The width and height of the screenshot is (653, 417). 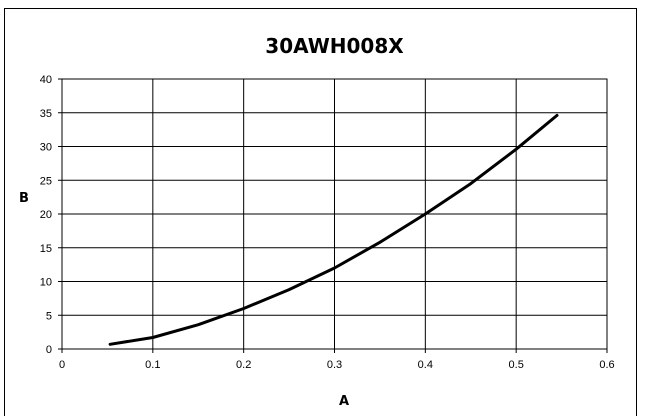 What do you see at coordinates (62, 365) in the screenshot?
I see `x-tick-label: 0` at bounding box center [62, 365].